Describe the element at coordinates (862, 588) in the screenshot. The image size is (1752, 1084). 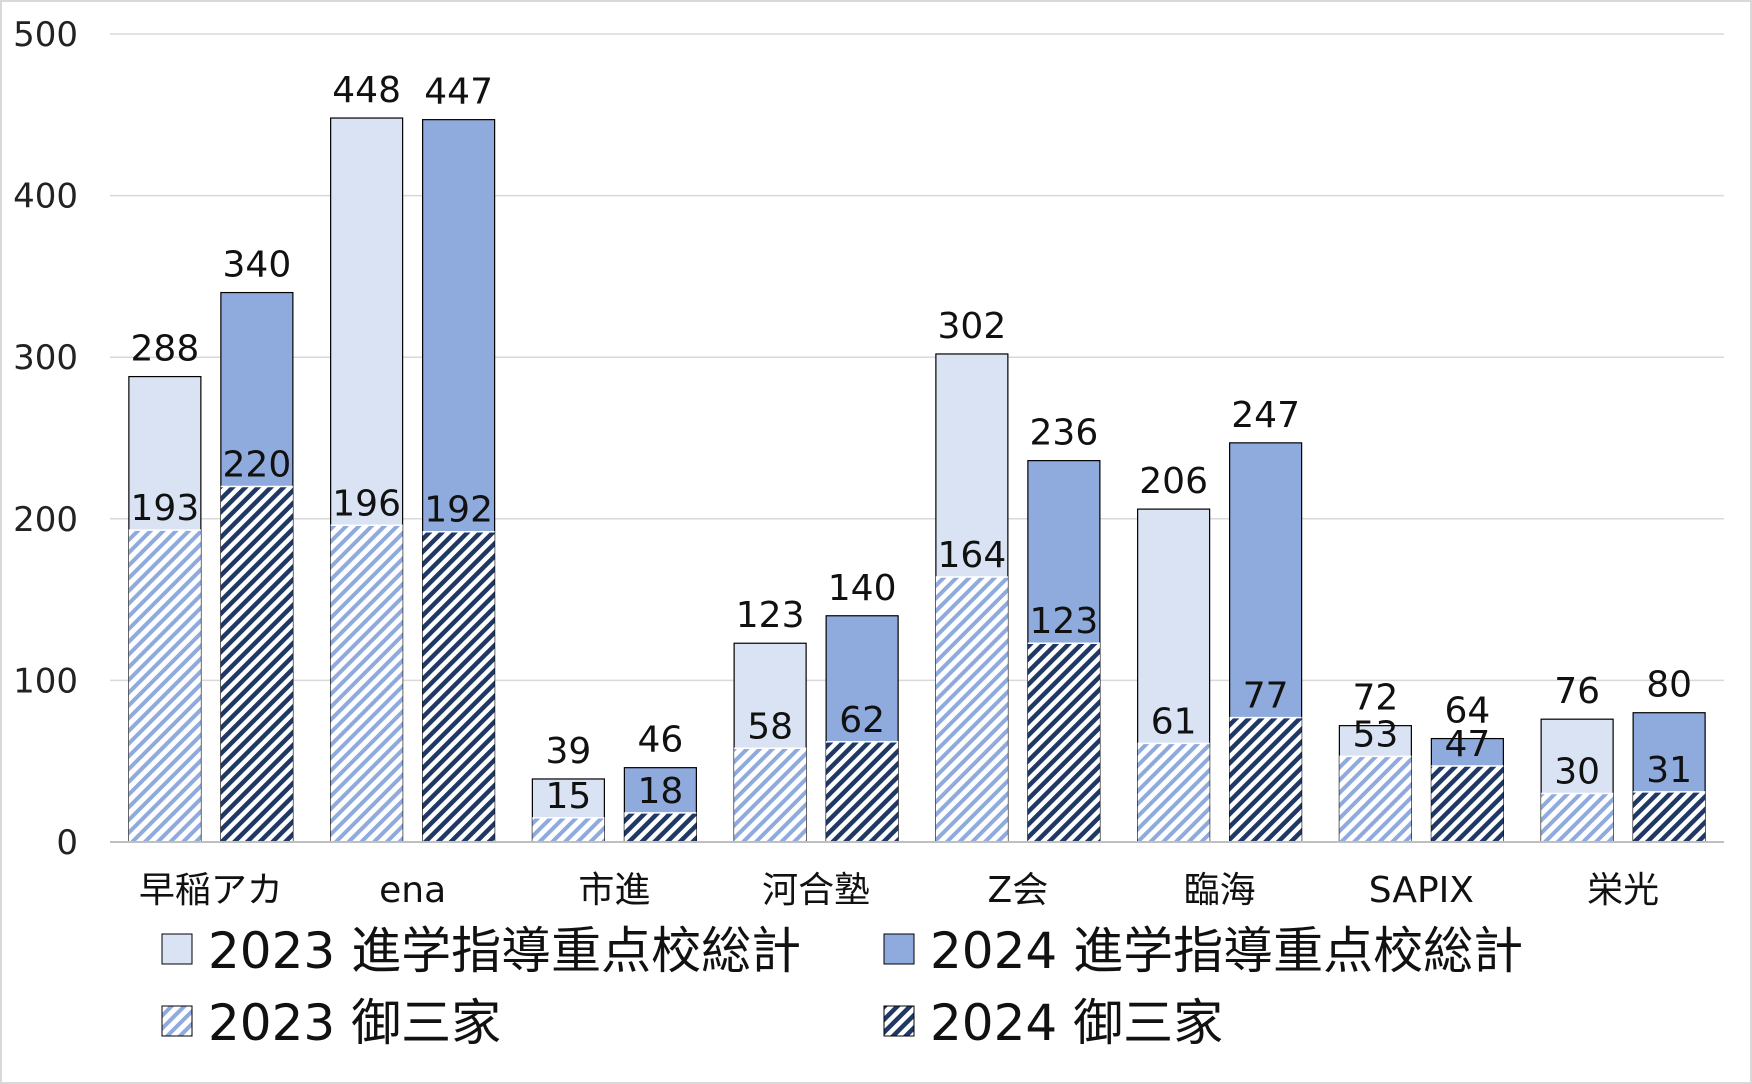
I see `data-label-total-2024: 140` at that location.